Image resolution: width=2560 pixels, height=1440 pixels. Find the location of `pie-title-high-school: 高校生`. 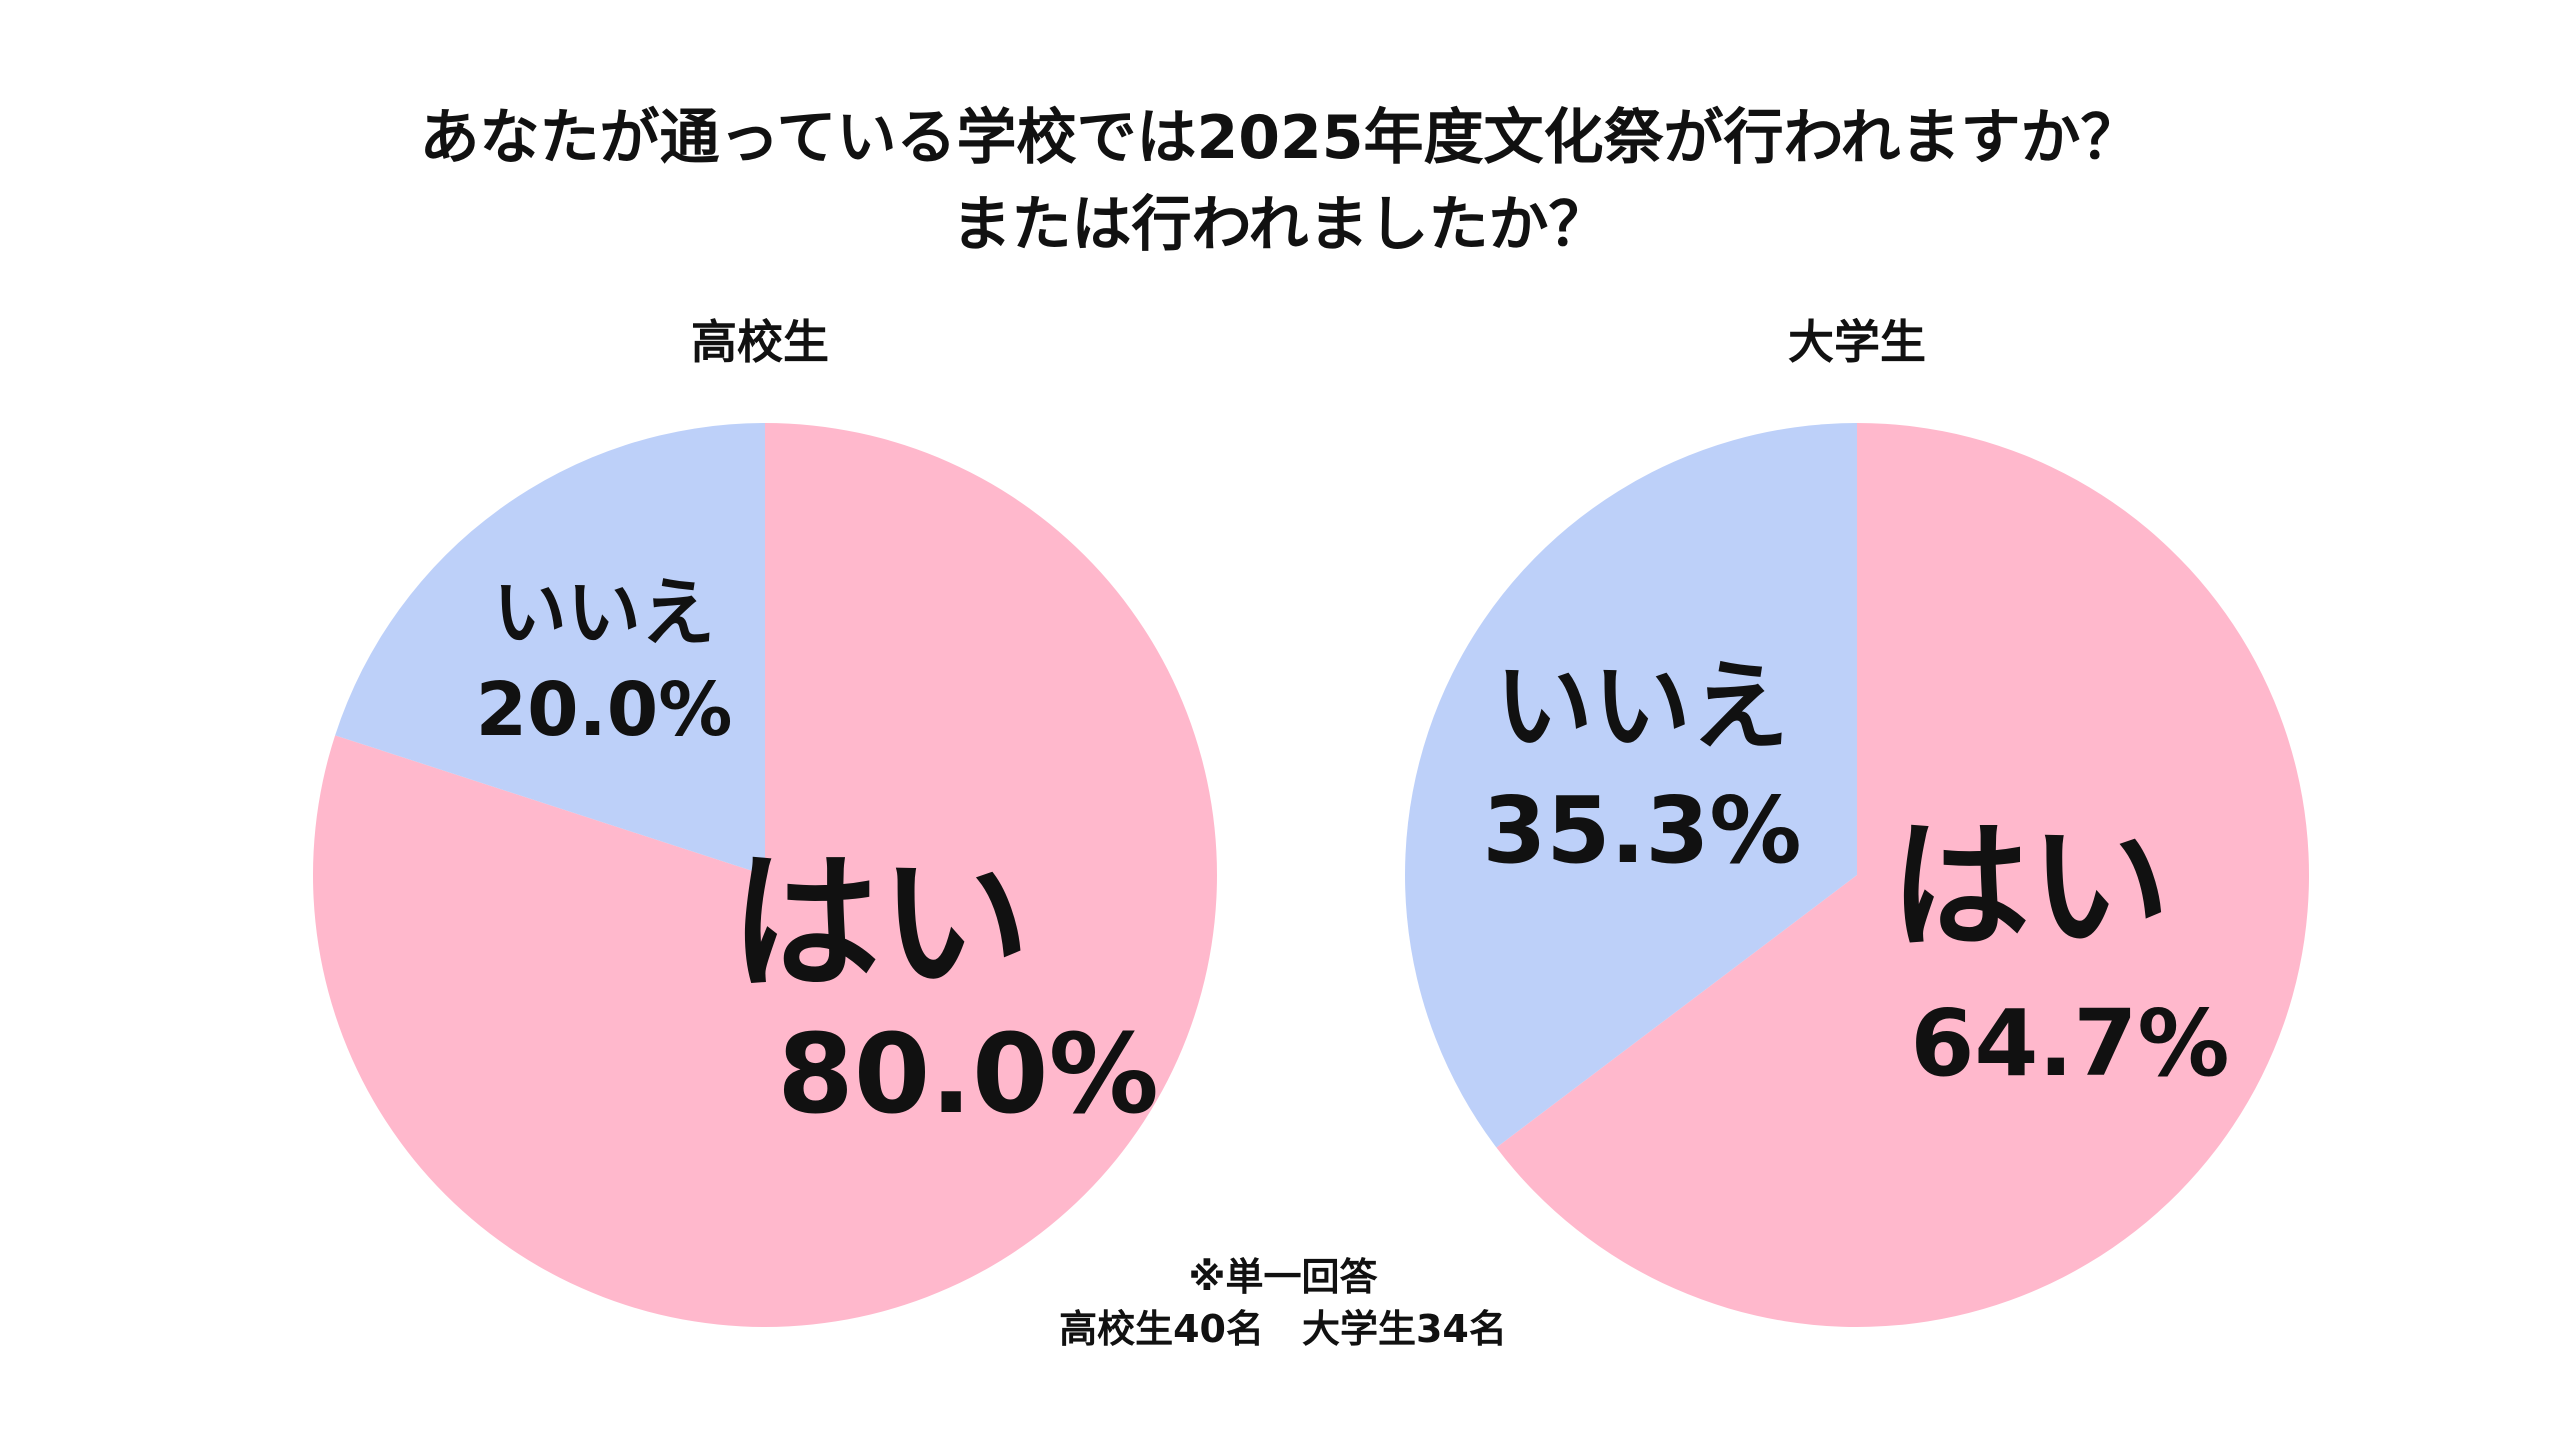

pie-title-high-school: 高校生 is located at coordinates (760, 342).